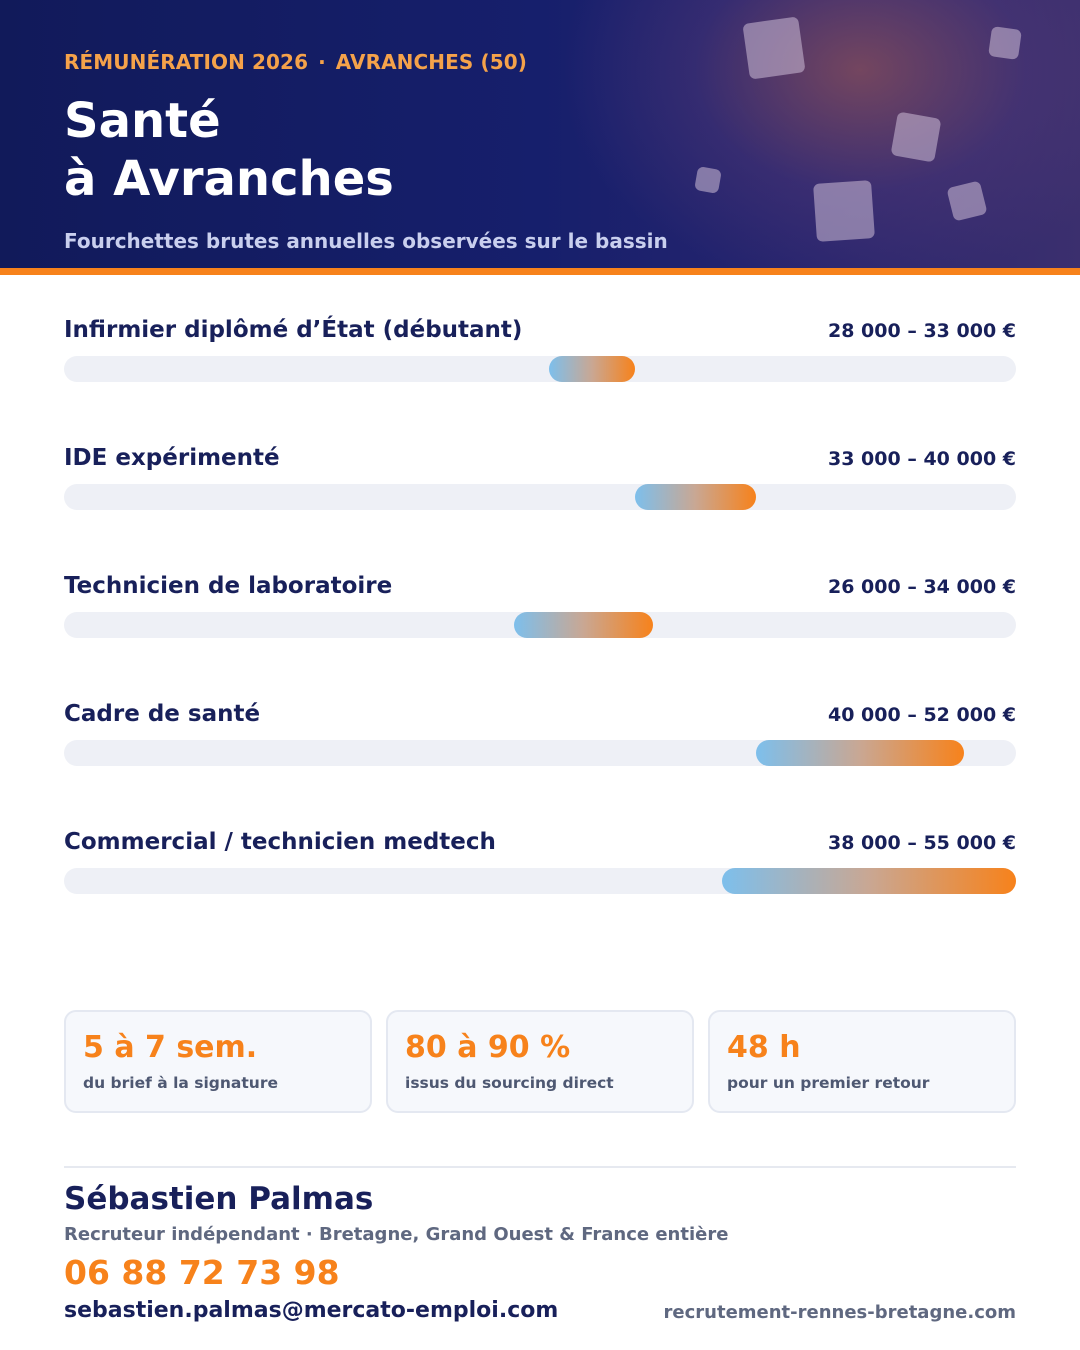 Image resolution: width=1080 pixels, height=1350 pixels. I want to click on job-title: Commercial / technicien medtech, so click(280, 842).